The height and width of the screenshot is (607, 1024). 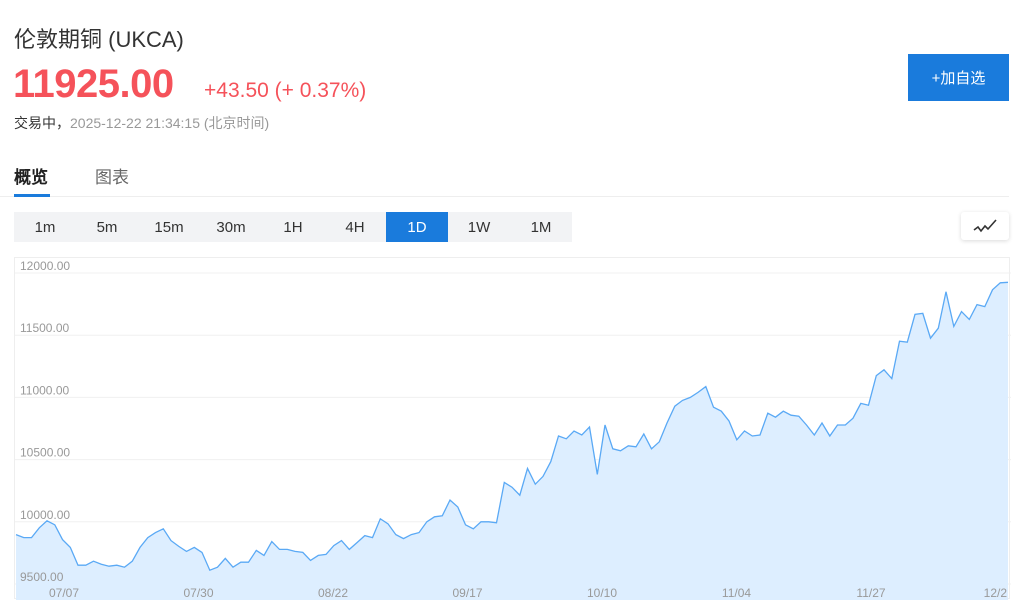 I want to click on period-4h: 4H, so click(x=355, y=227).